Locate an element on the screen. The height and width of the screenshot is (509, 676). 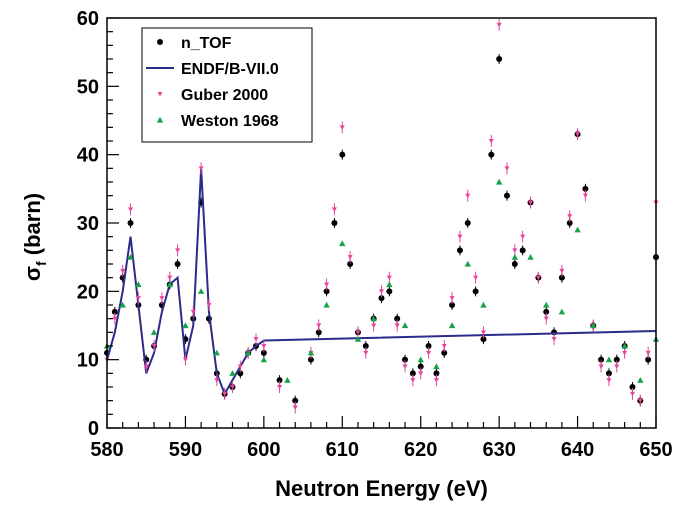
legend-entry: n_TOF is located at coordinates (194, 43).